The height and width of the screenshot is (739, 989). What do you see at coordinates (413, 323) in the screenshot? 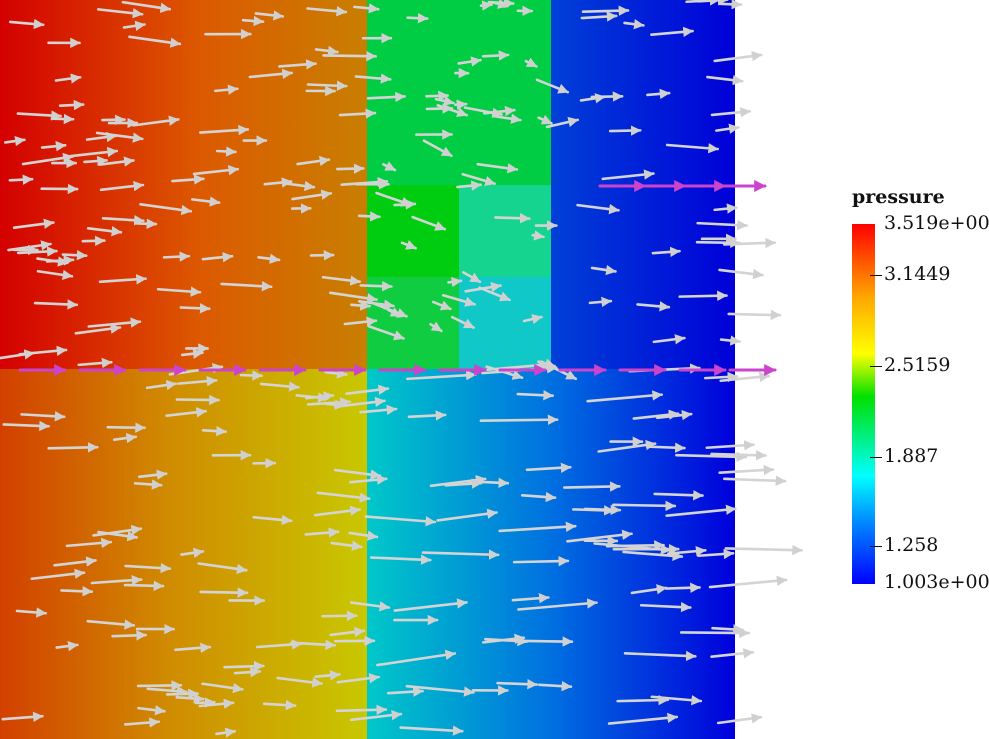
I see `region-green-low-left` at bounding box center [413, 323].